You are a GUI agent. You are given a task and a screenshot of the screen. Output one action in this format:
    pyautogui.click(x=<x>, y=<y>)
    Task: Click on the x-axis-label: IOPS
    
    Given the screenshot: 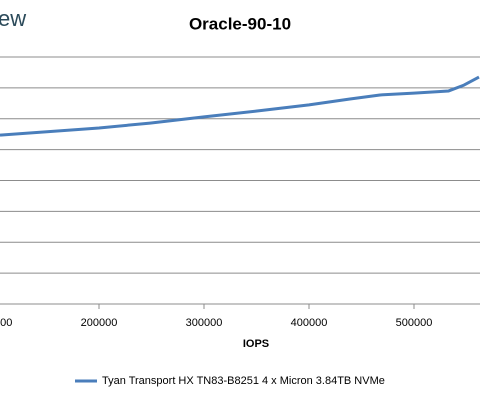 What is the action you would take?
    pyautogui.click(x=256, y=344)
    